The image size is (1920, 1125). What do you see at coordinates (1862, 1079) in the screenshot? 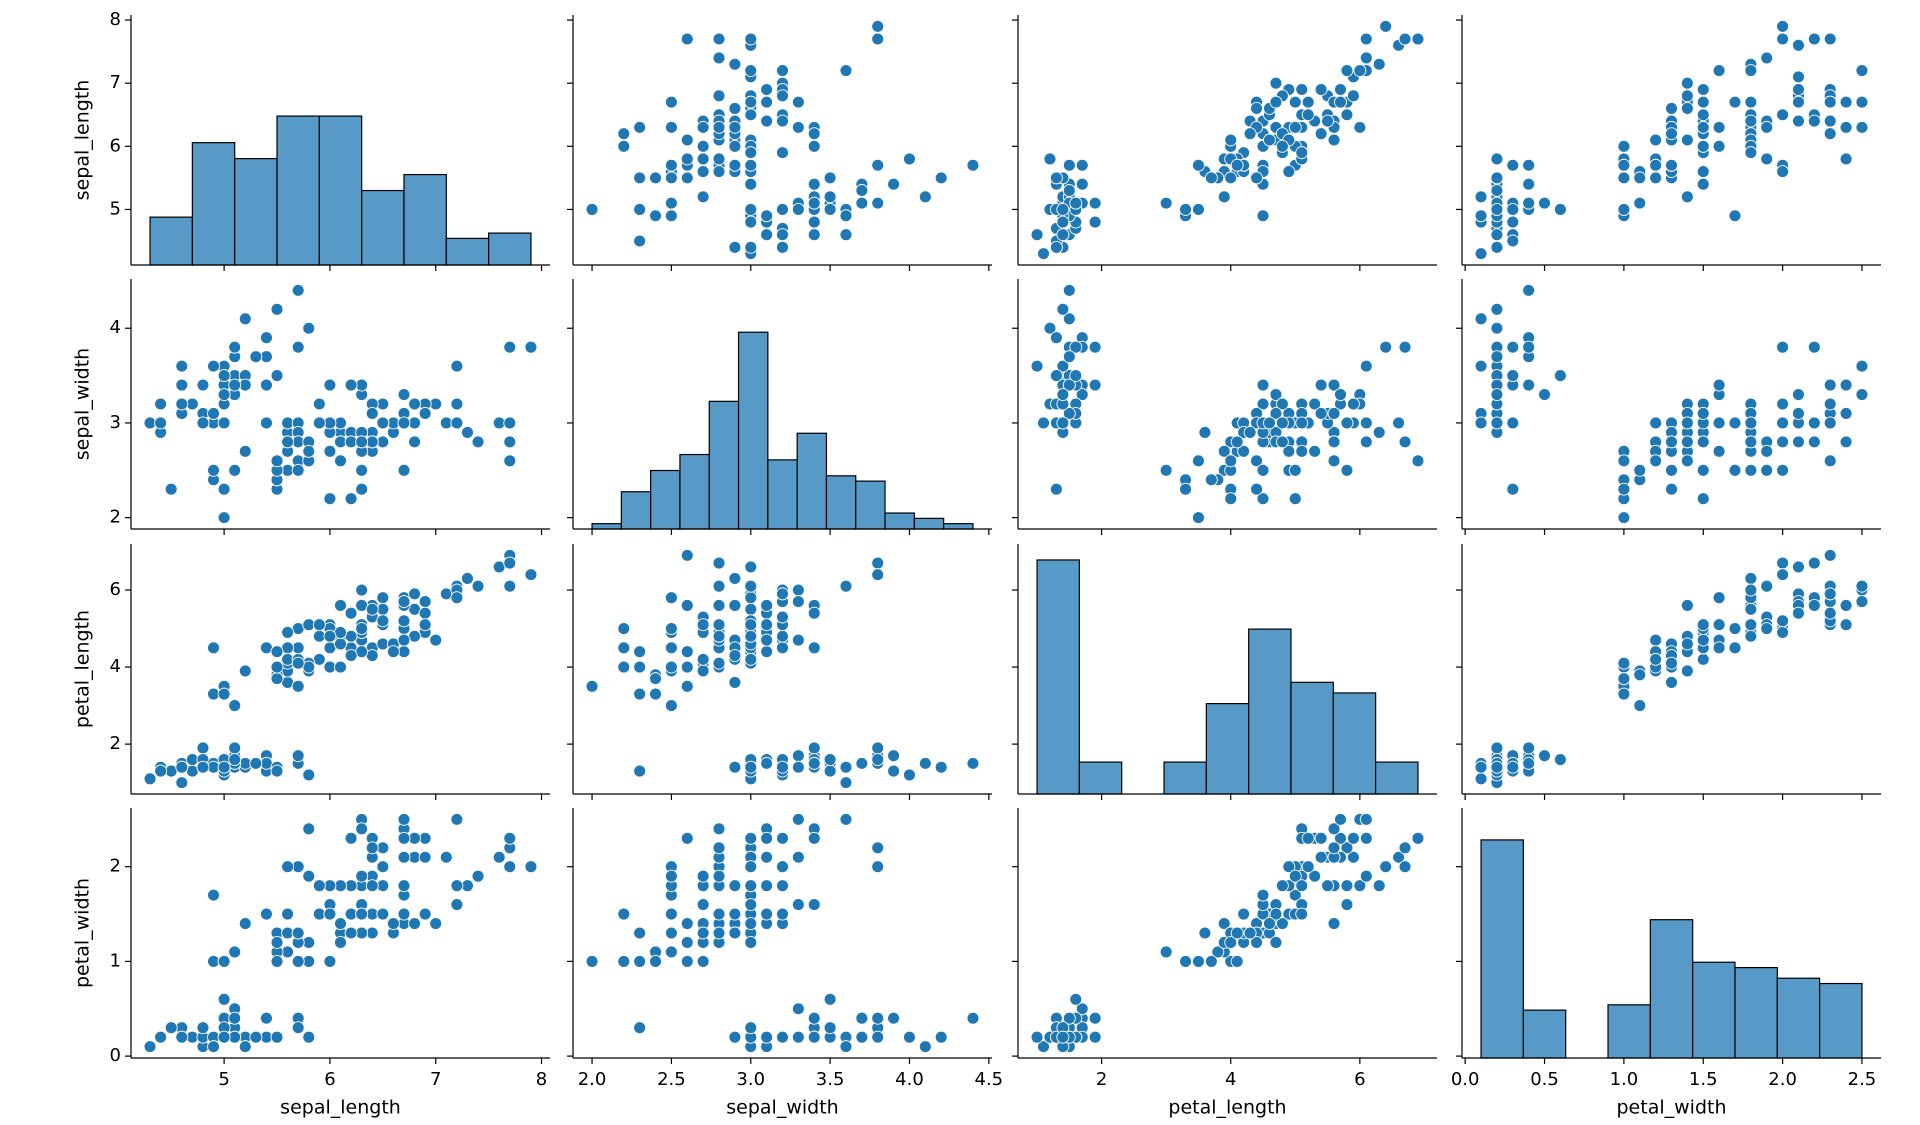
I see `x-tick-label: 2.5` at bounding box center [1862, 1079].